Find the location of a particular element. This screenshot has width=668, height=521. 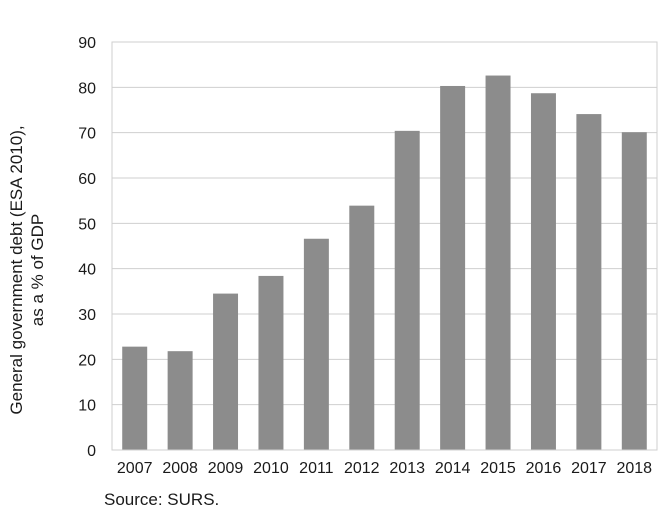

y-tick-label: 10 is located at coordinates (87, 406).